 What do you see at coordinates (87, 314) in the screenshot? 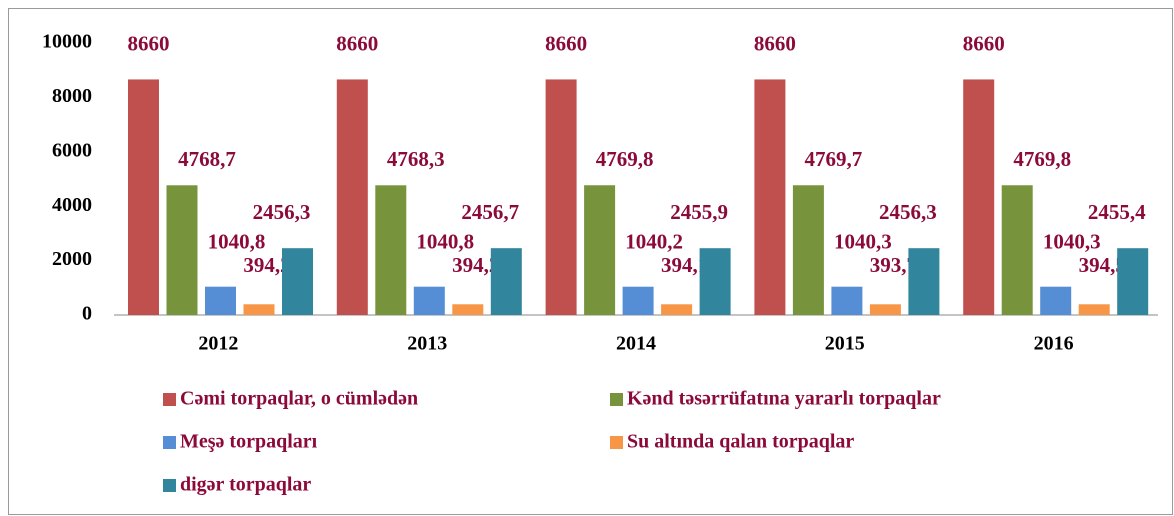
I see `y-tick-label: 0` at bounding box center [87, 314].